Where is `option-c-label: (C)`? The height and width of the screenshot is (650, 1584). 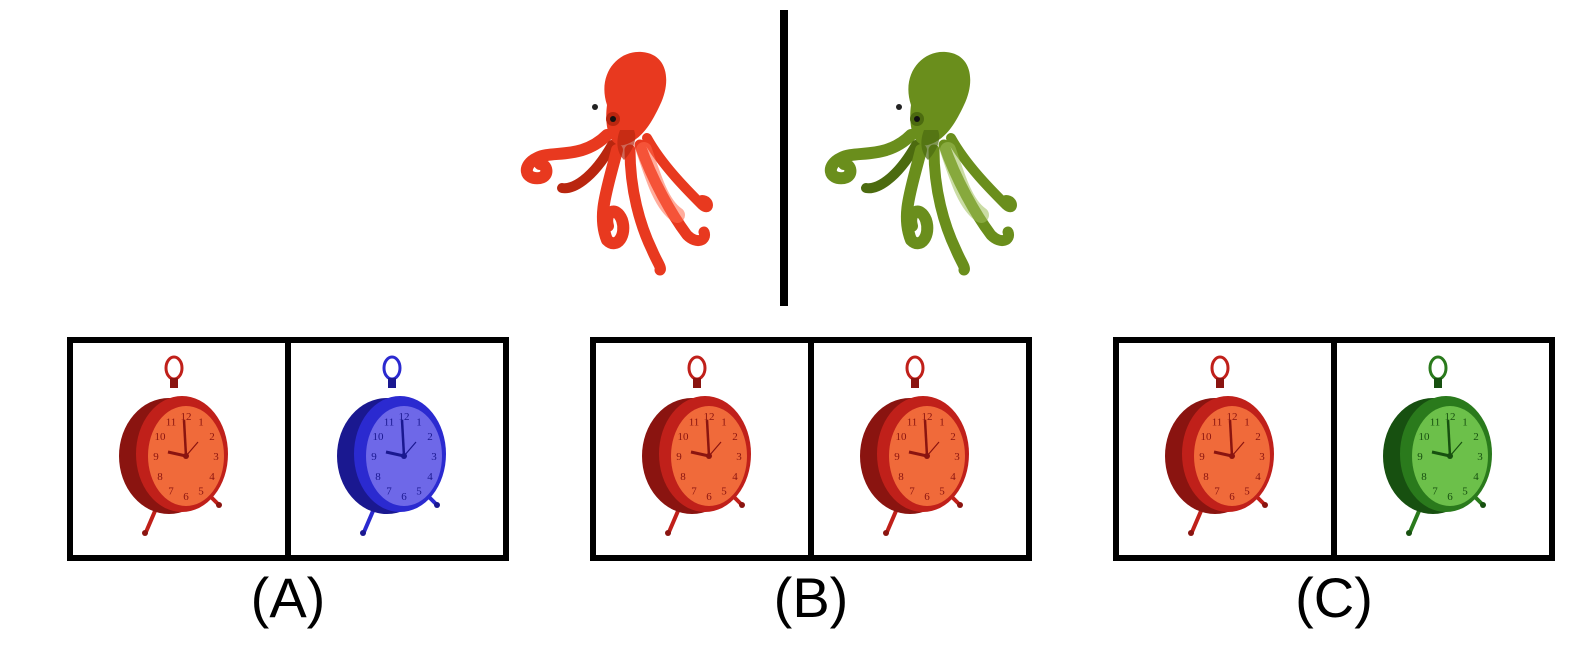
option-c-label: (C) is located at coordinates (1334, 597).